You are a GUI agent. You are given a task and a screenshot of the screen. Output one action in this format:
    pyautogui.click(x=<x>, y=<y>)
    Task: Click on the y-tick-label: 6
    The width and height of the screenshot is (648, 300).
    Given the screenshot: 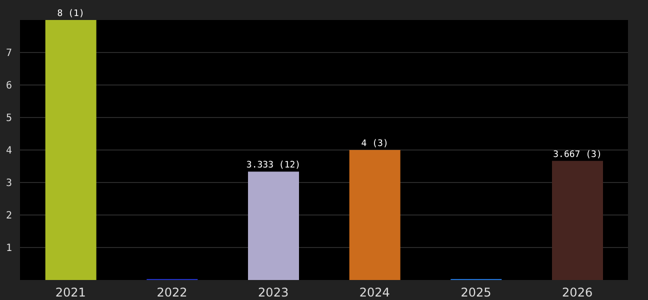 What is the action you would take?
    pyautogui.click(x=9, y=86)
    